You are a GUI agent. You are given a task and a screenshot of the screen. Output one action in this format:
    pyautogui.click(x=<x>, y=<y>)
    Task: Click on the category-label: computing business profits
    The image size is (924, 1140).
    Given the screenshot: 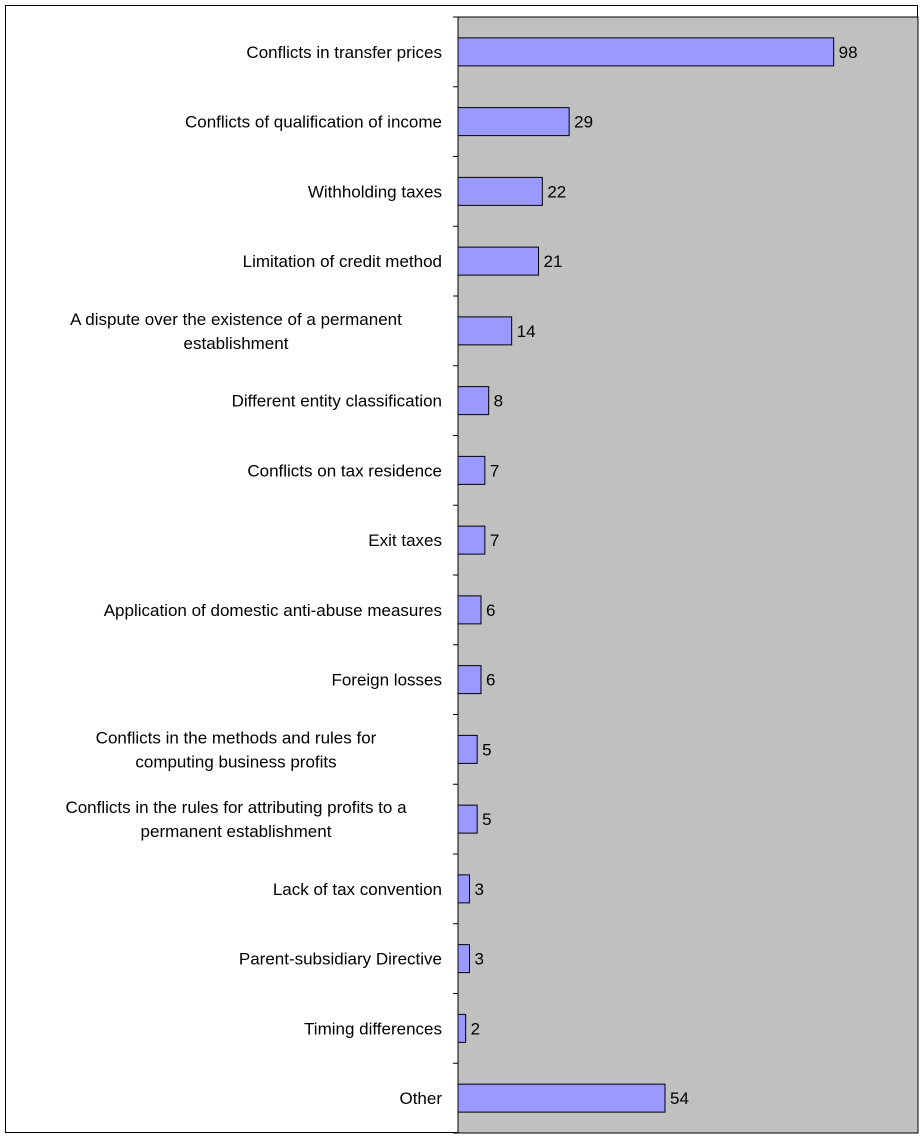 What is the action you would take?
    pyautogui.click(x=235, y=761)
    